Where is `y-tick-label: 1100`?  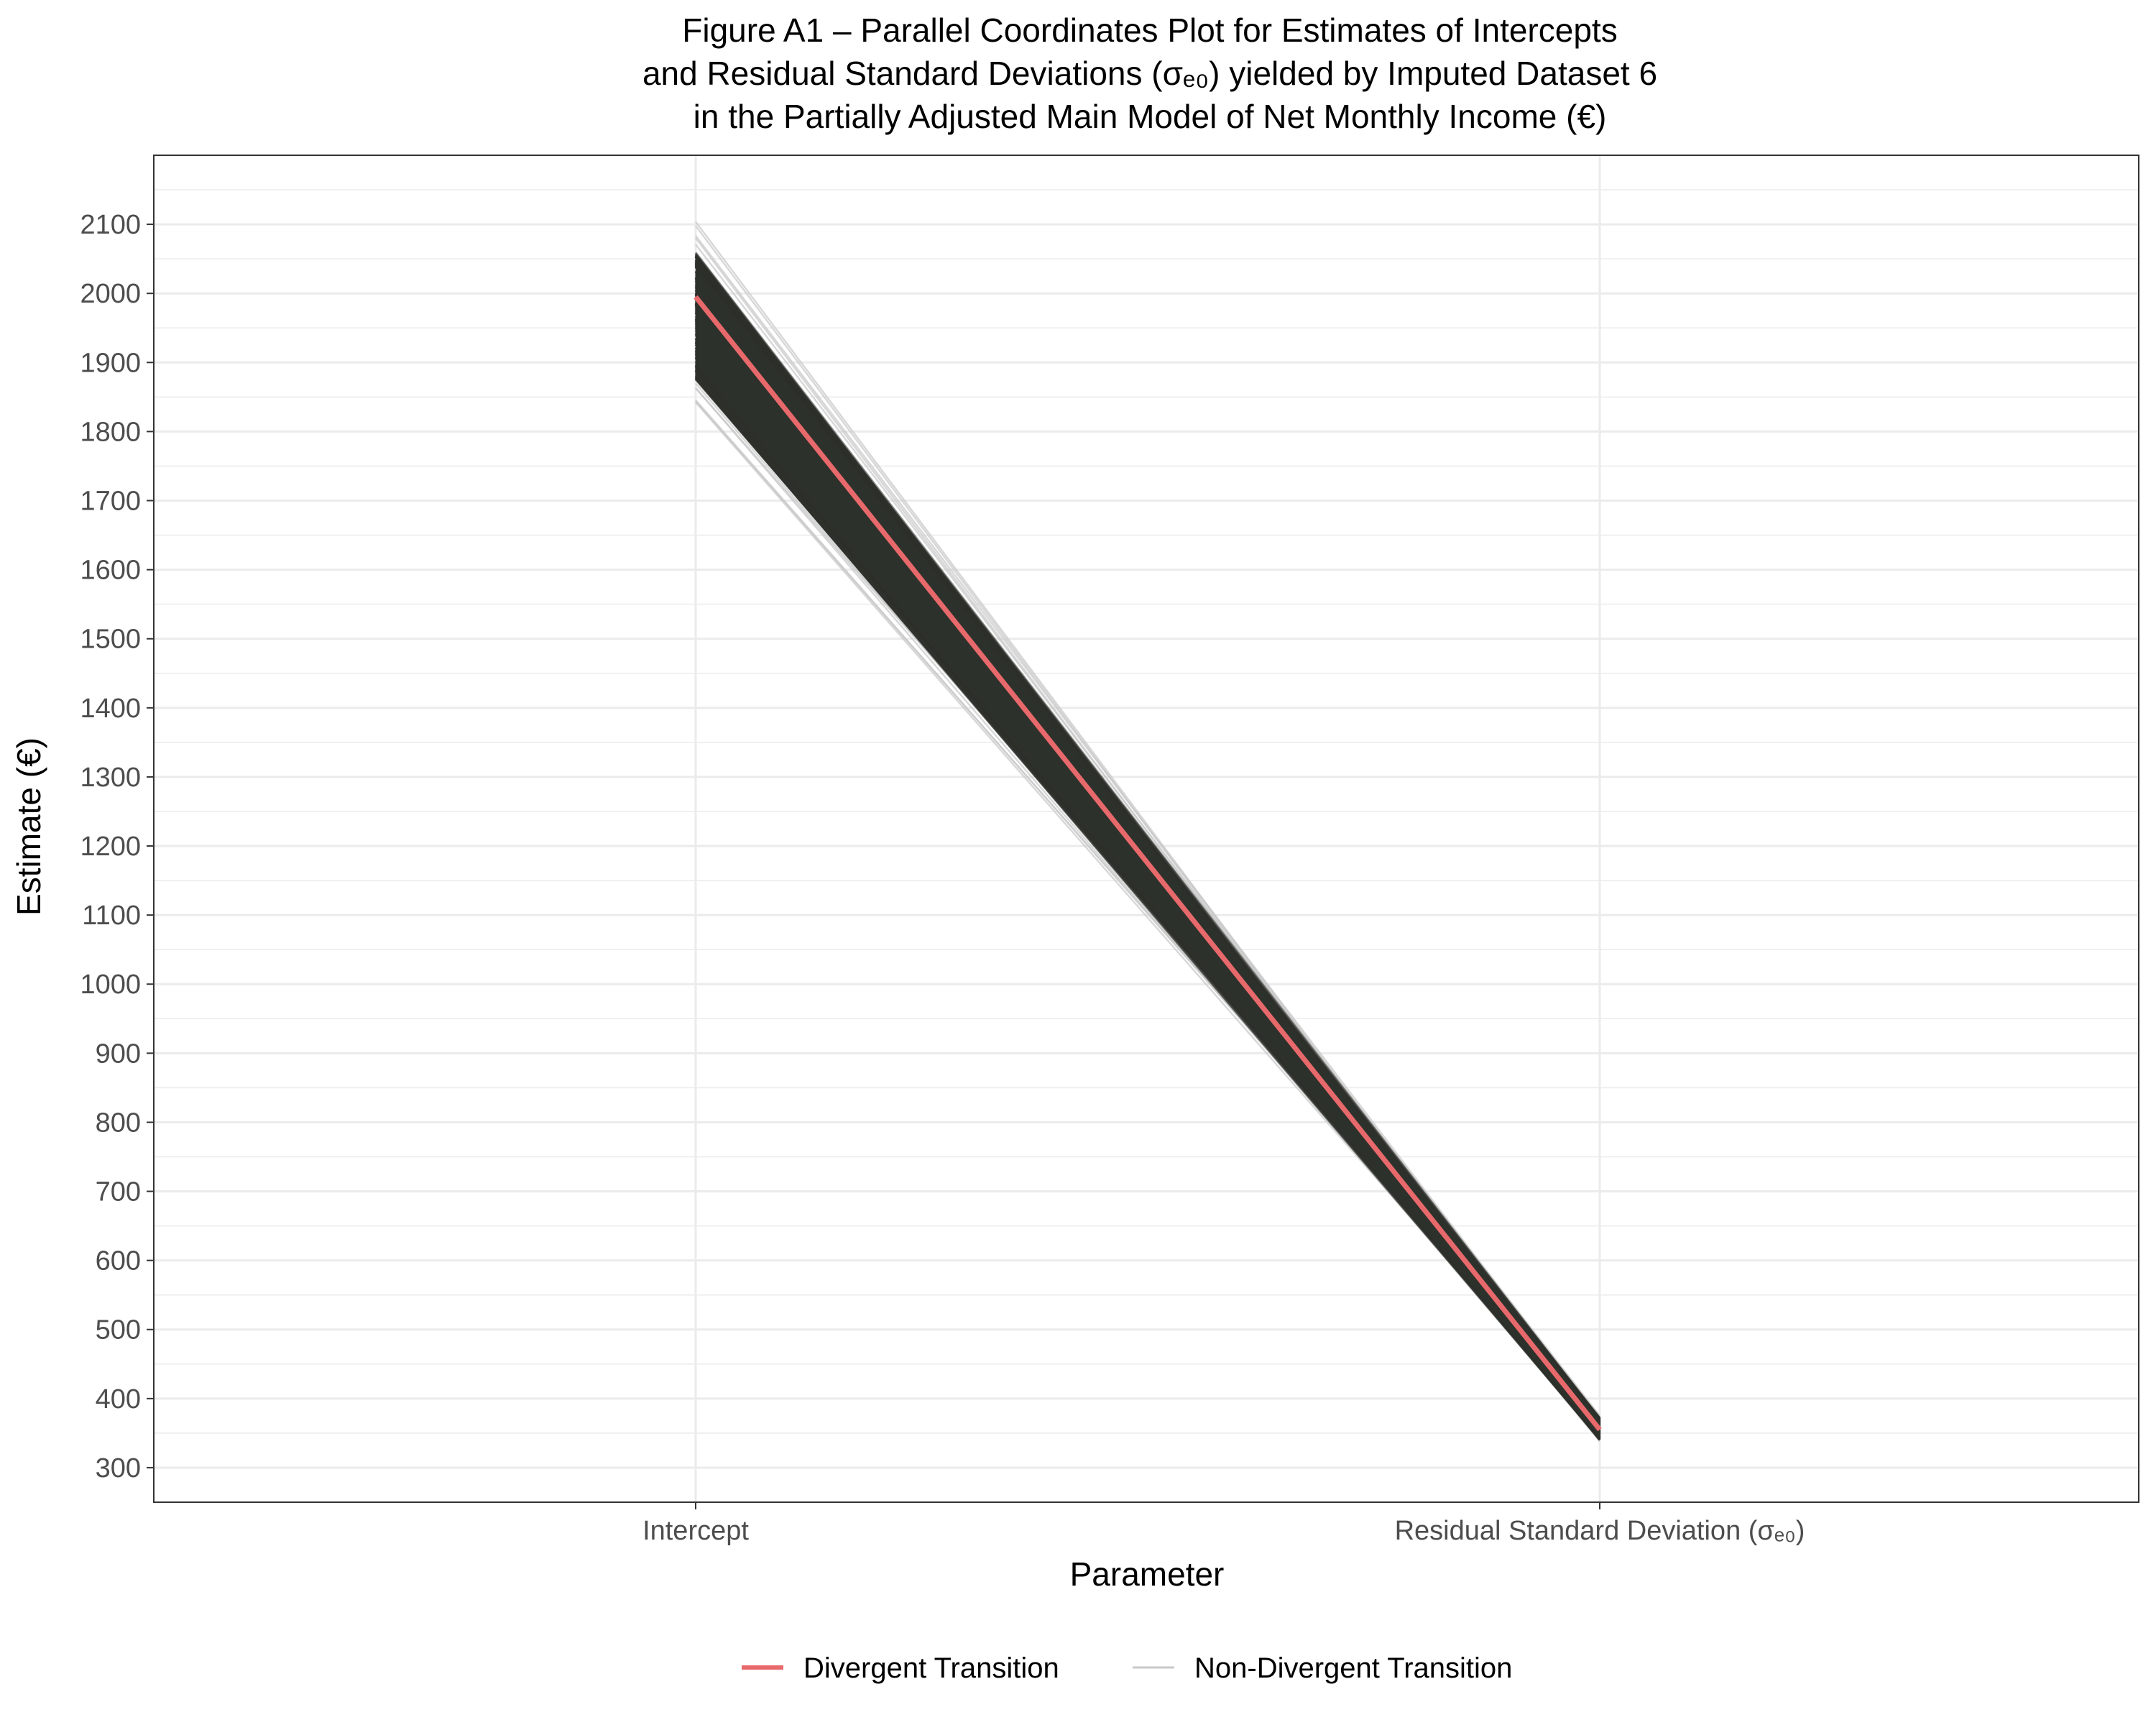
y-tick-label: 1100 is located at coordinates (111, 916).